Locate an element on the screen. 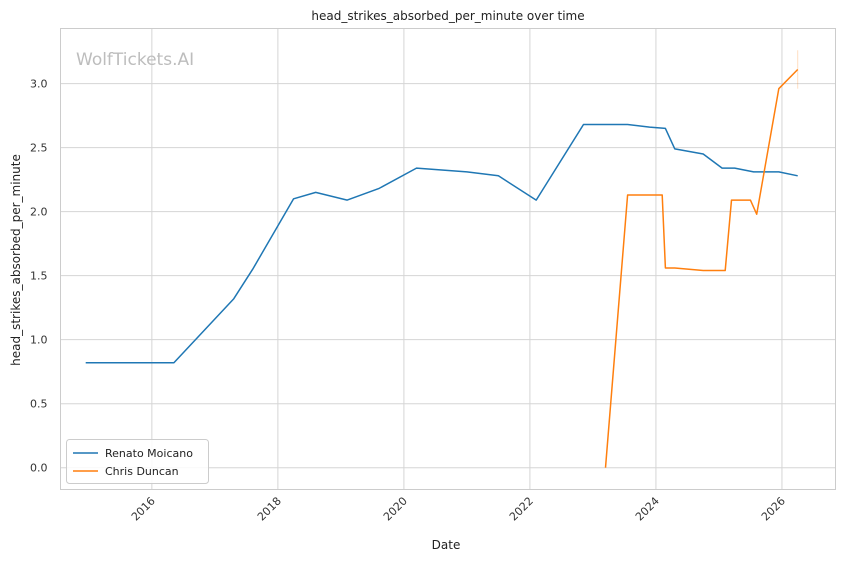 This screenshot has height=561, width=844. legend-label-renato-moicano: Renato Moicano is located at coordinates (149, 453).